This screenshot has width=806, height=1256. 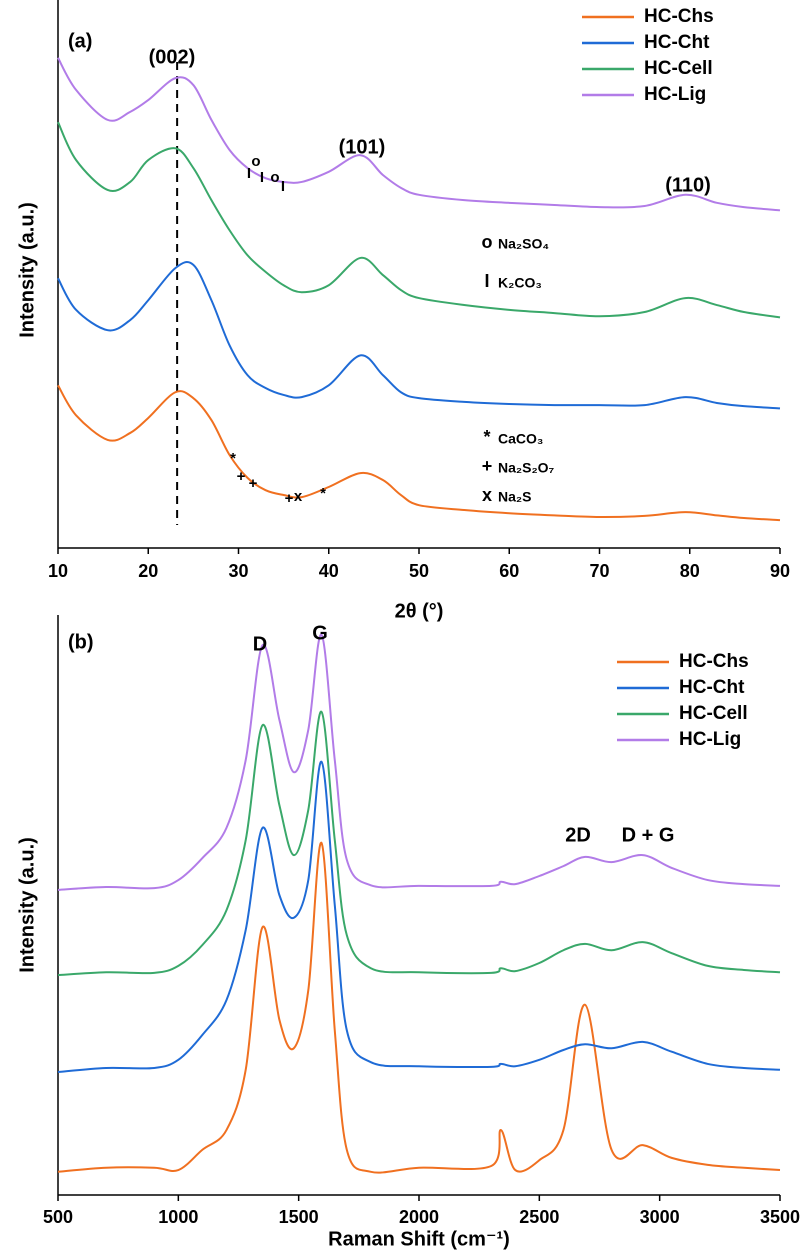 What do you see at coordinates (298, 496) in the screenshot?
I see `phase-marker: x` at bounding box center [298, 496].